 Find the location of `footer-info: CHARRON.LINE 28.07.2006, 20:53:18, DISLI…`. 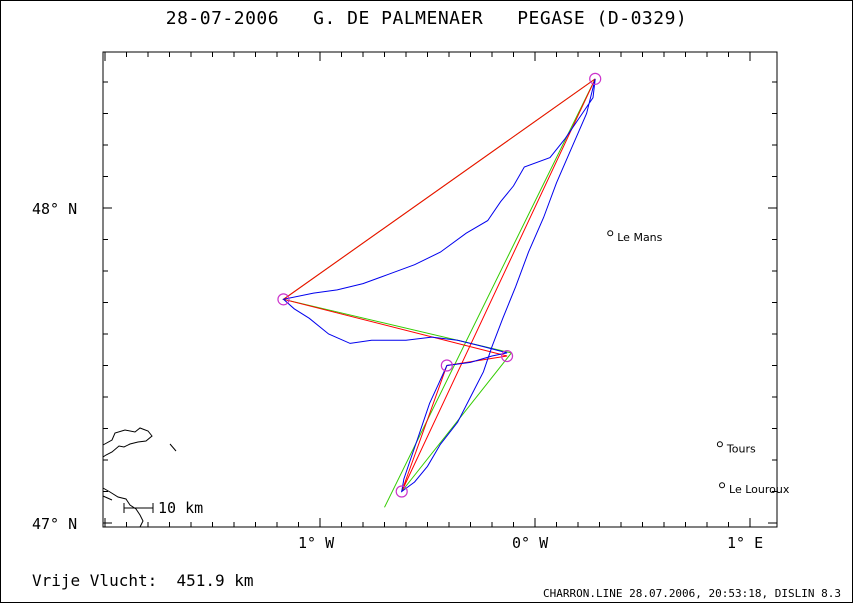

footer-info: CHARRON.LINE 28.07.2006, 20:53:18, DISLI… is located at coordinates (691, 593).